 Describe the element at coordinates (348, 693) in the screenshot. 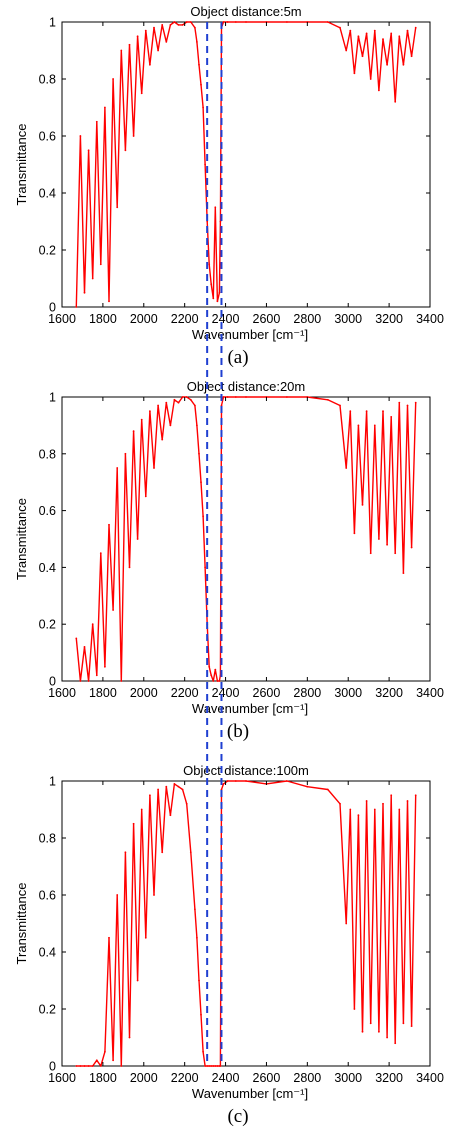

I see `x-tick-label: 3000` at that location.